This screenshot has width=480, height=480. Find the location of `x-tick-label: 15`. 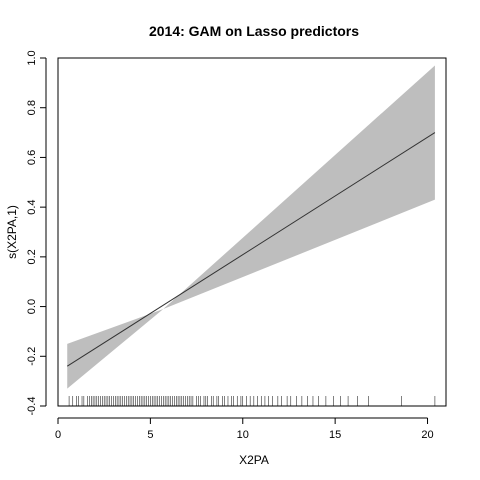

x-tick-label: 15 is located at coordinates (335, 435).